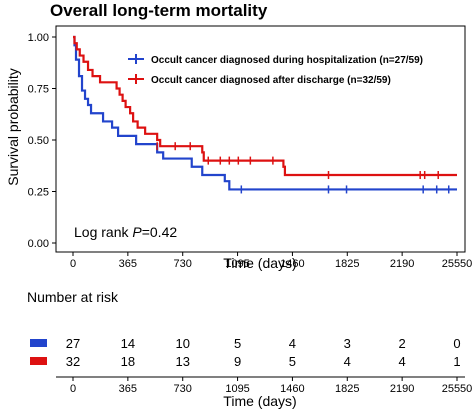  I want to click on y-tick-label: 1.00, so click(38, 38).